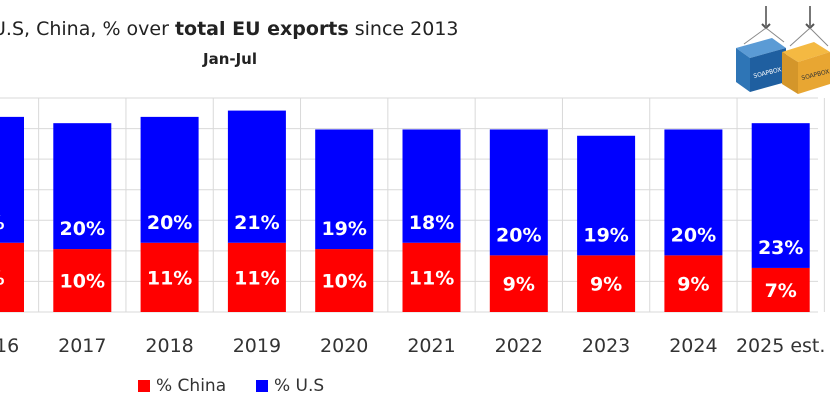  I want to click on x-tick-label: 2017, so click(82, 346).